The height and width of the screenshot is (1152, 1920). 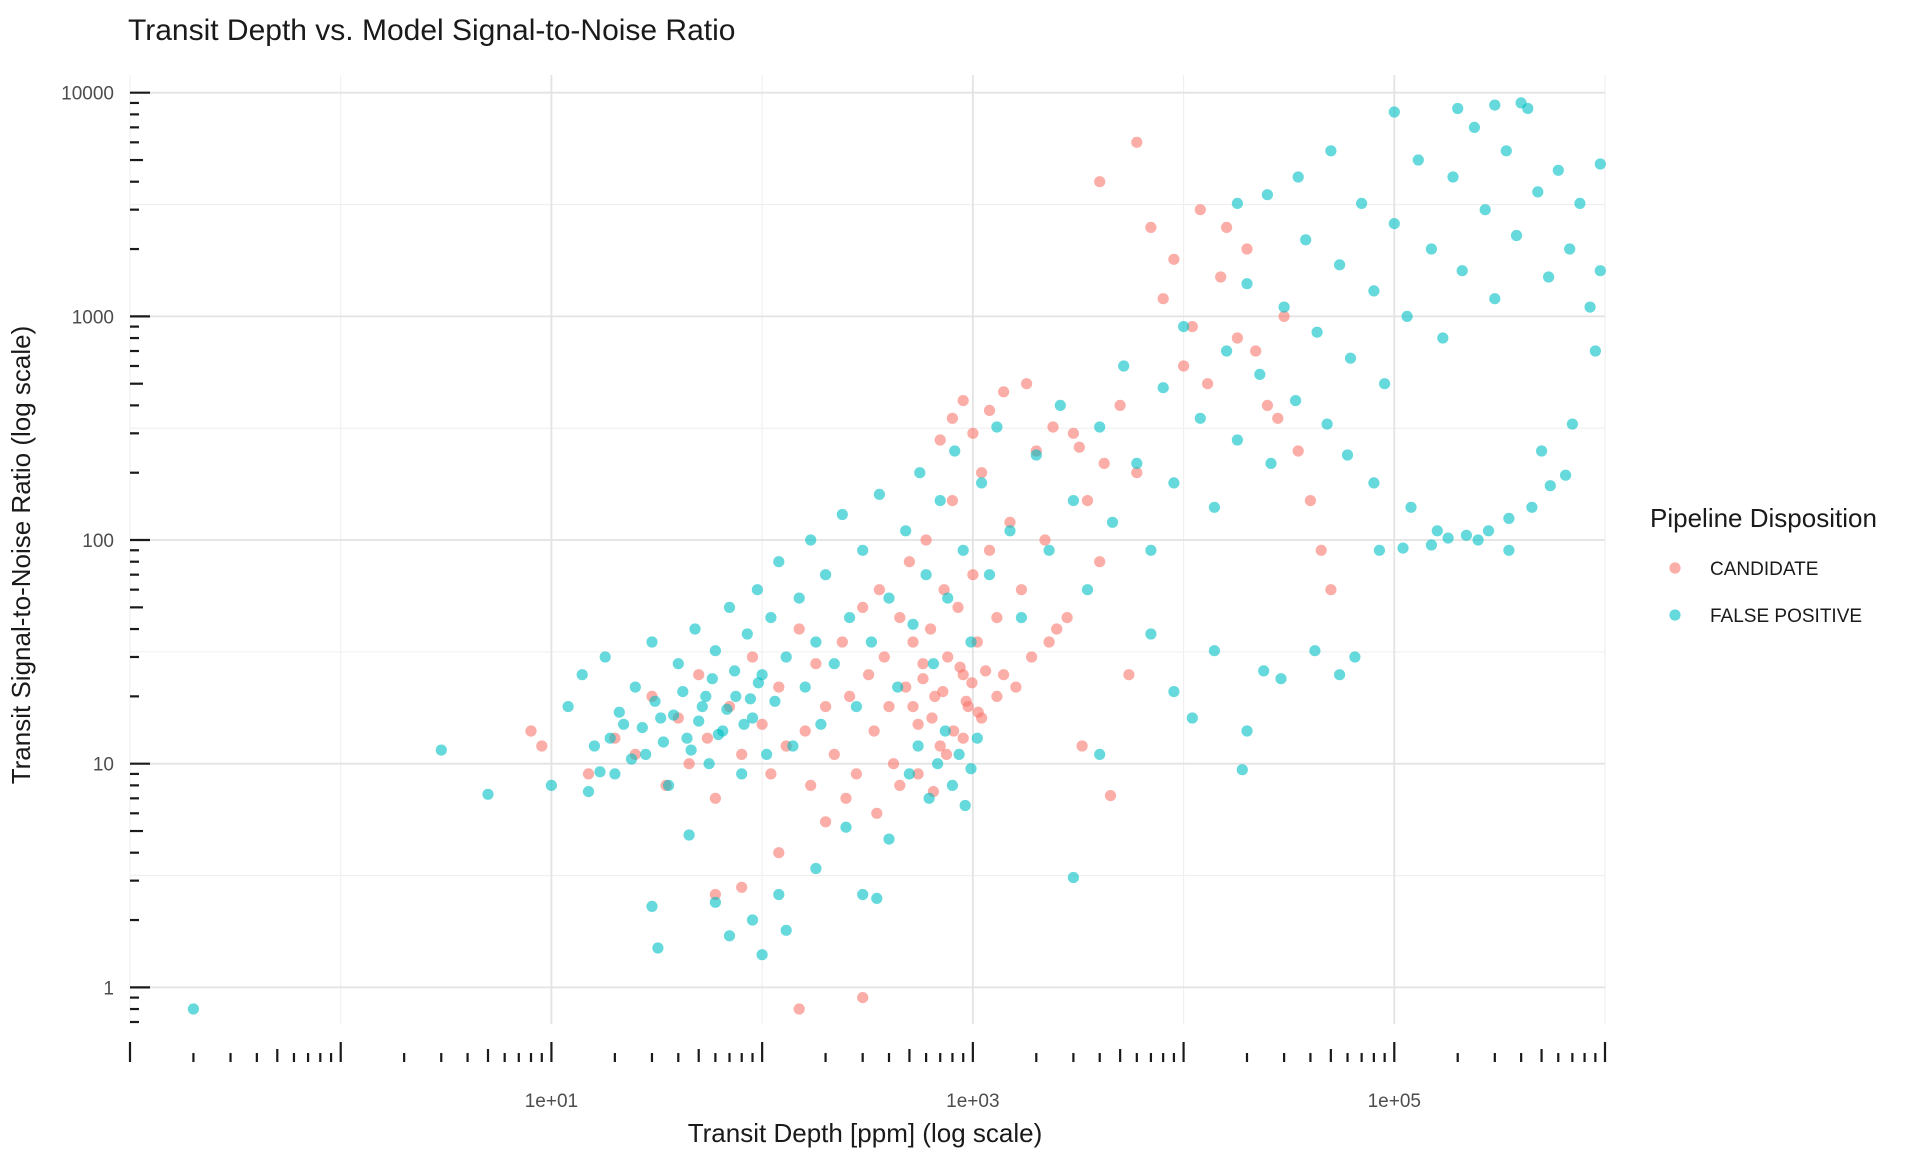 I want to click on y-tick-label: 100, so click(x=98, y=541).